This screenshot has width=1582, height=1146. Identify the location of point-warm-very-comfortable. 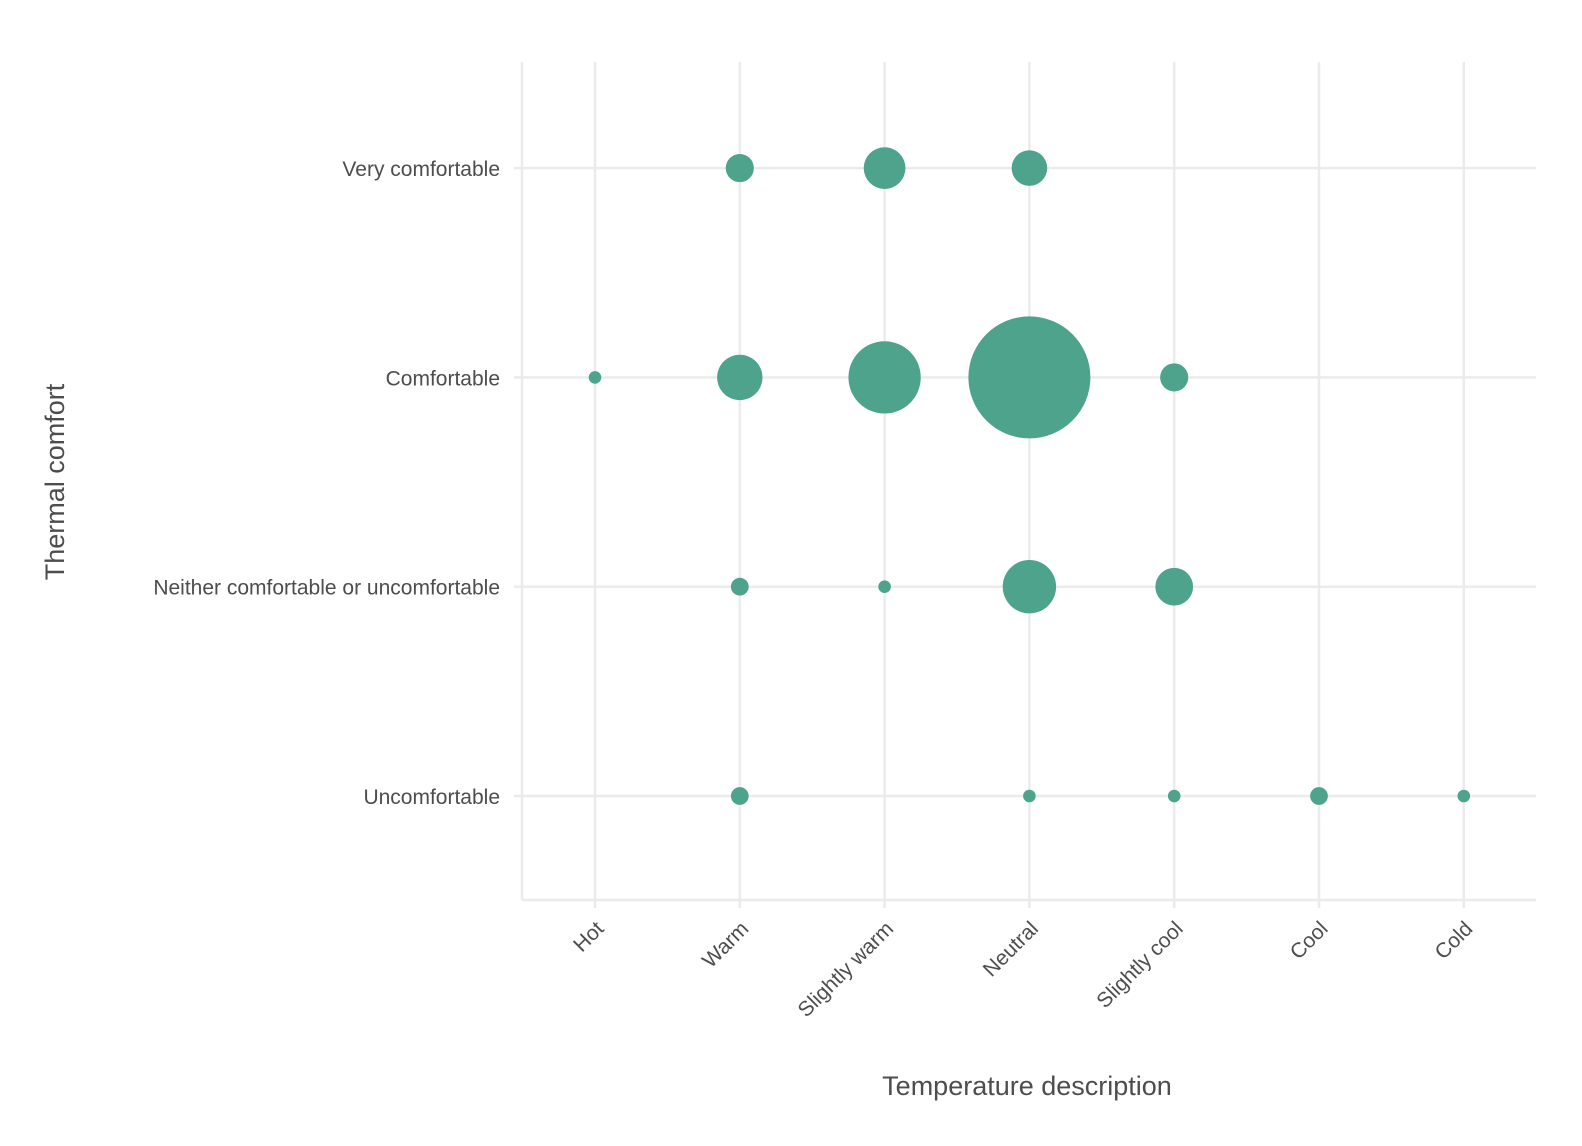
(739, 168).